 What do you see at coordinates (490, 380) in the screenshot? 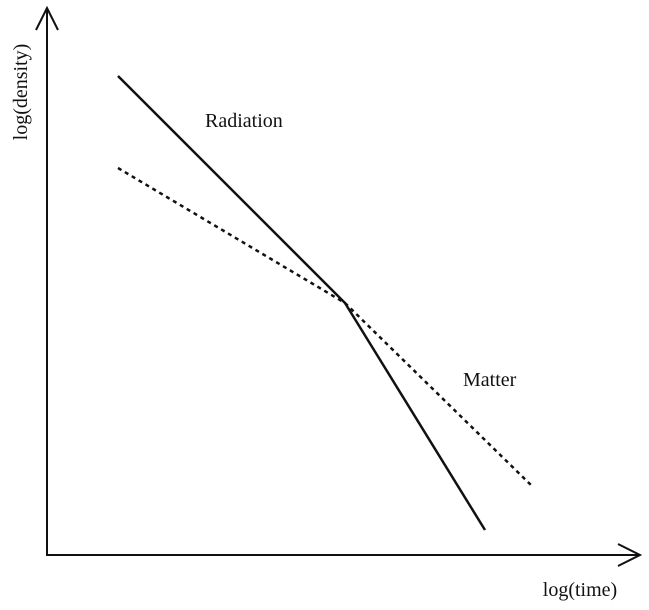
I see `matter-label: Matter` at bounding box center [490, 380].